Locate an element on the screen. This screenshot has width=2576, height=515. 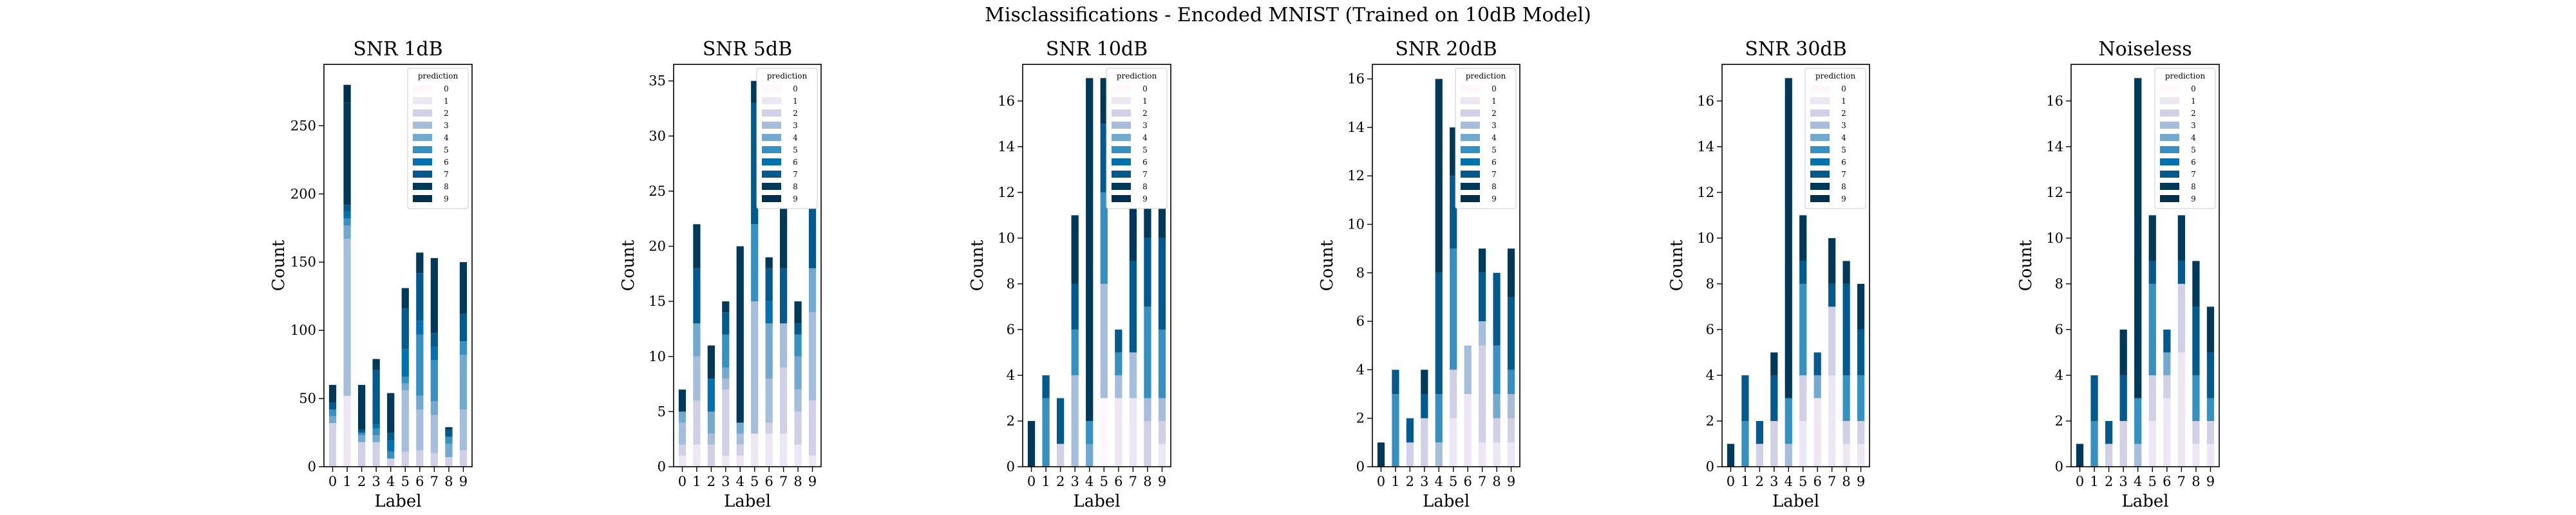
y-tick-label: 150 is located at coordinates (303, 262).